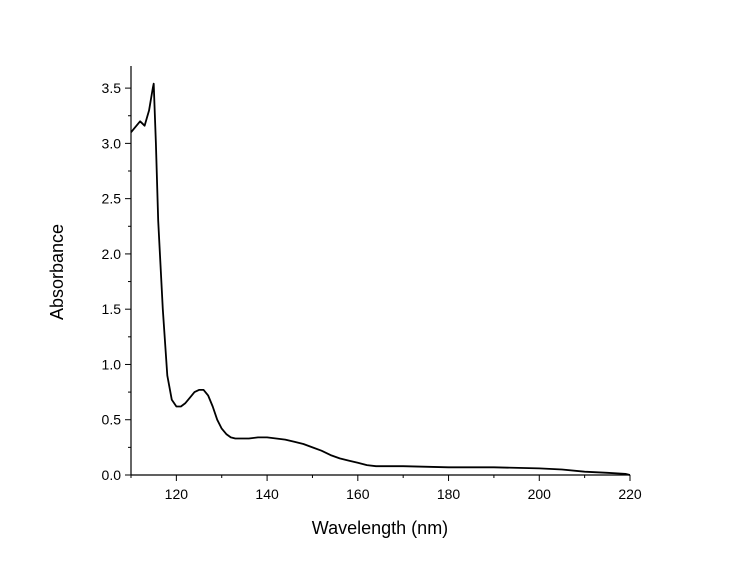  What do you see at coordinates (380, 528) in the screenshot?
I see `x-axis-title: Wavelength (nm)` at bounding box center [380, 528].